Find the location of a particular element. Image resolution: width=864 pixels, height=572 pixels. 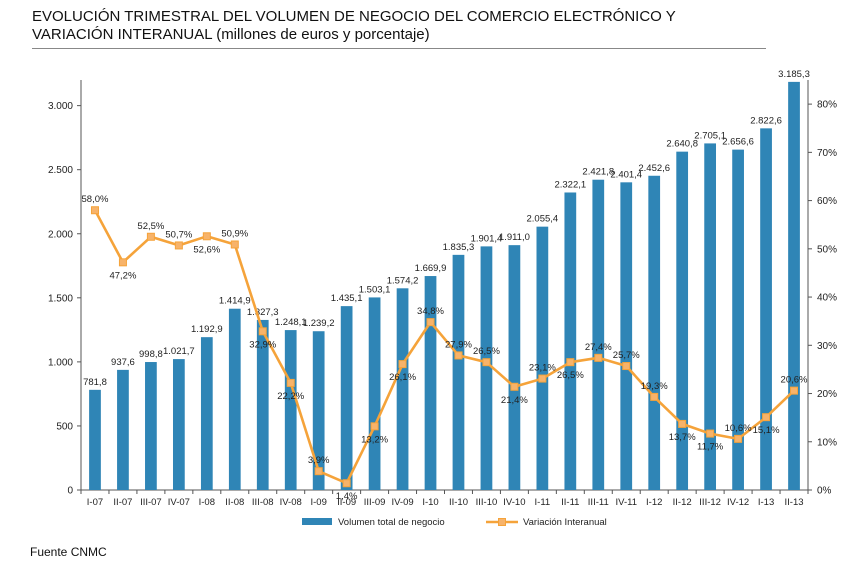

bar-value-label: 1.239,2 is located at coordinates (319, 323).